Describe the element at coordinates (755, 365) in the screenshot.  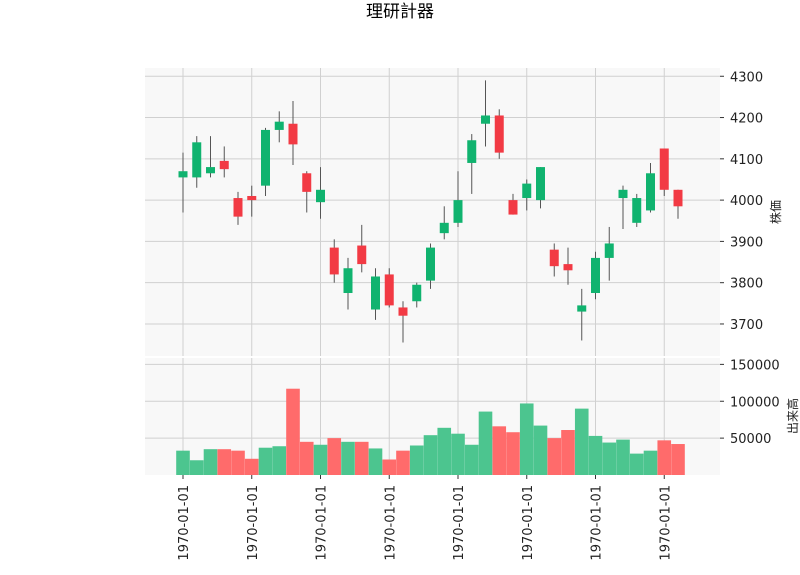
I see `volume-tick-label: 150000` at that location.